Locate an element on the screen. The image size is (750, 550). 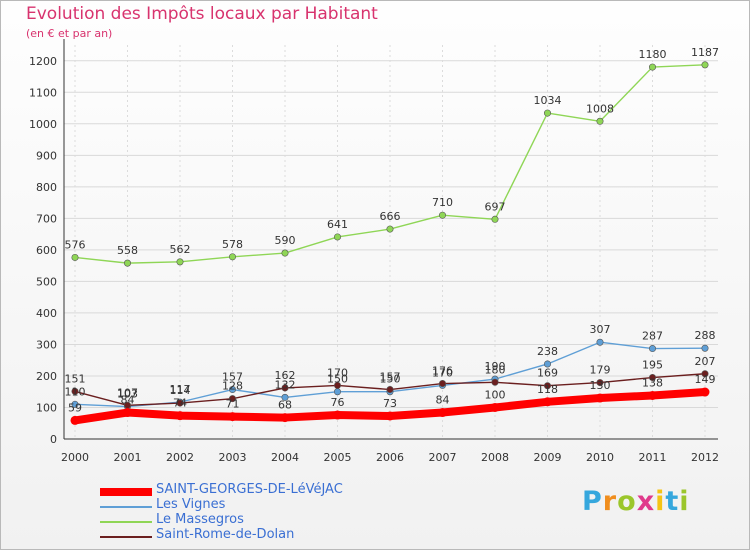
x-tick-label: 2002 is located at coordinates (180, 457).